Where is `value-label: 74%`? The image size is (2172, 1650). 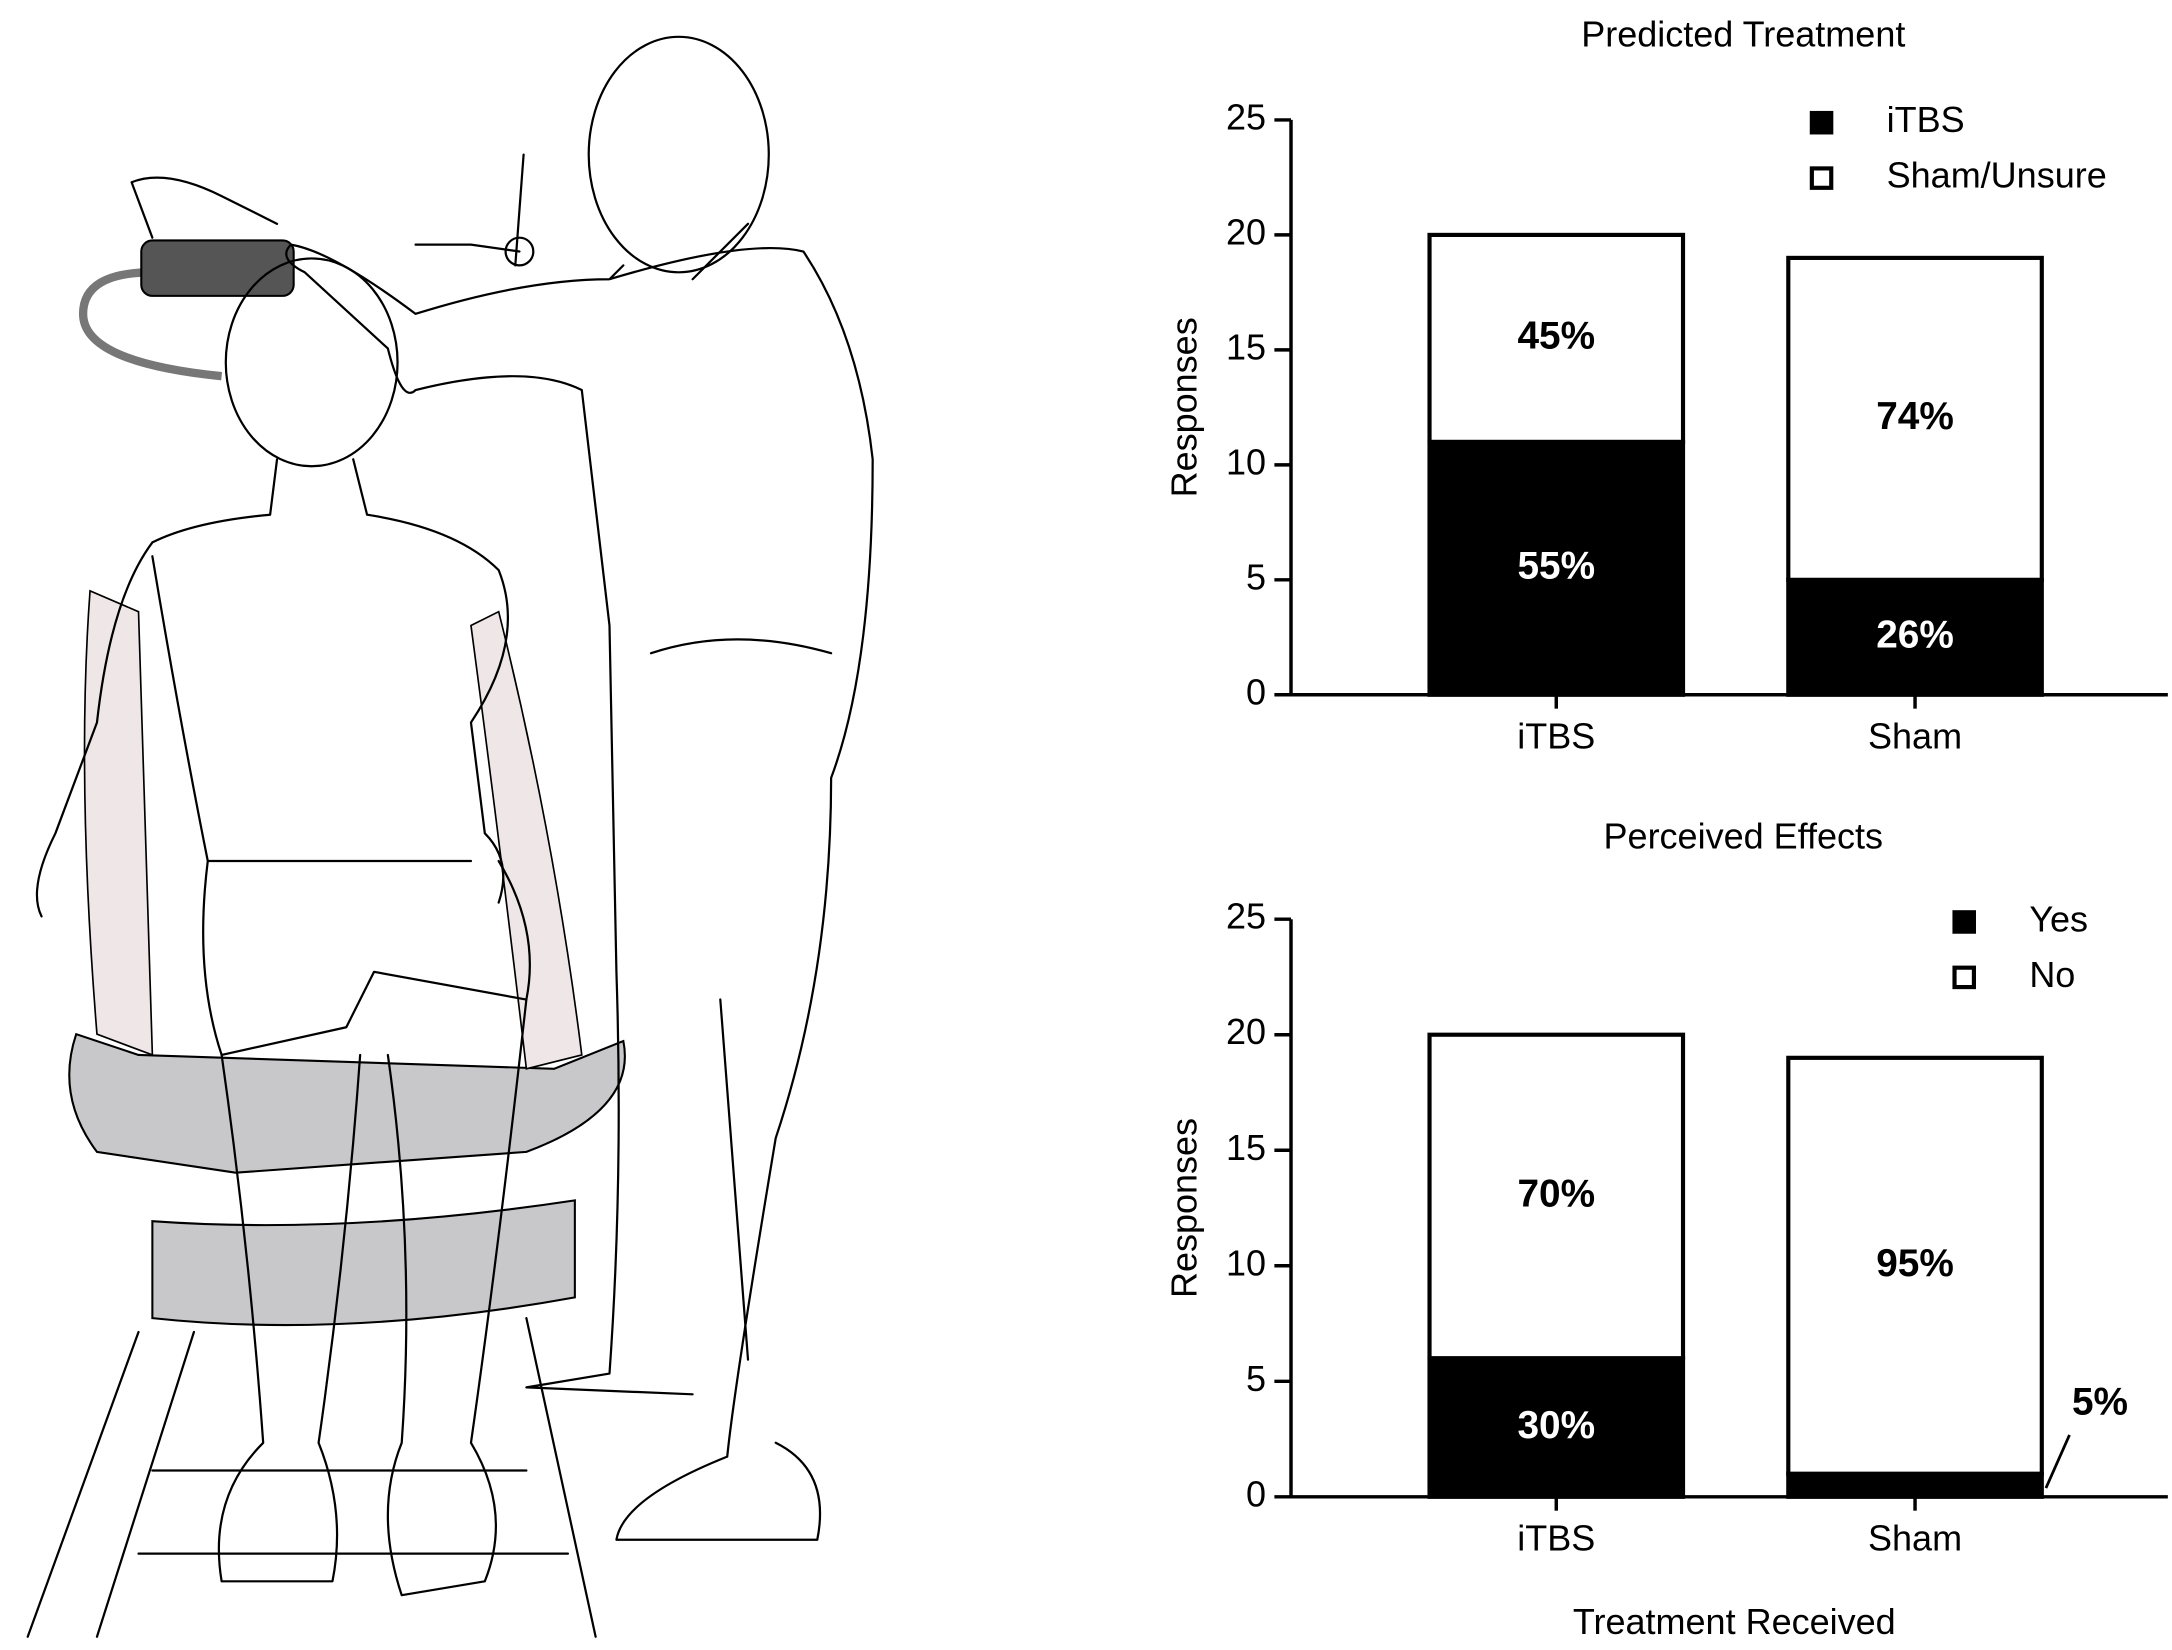
value-label: 74% is located at coordinates (1915, 416).